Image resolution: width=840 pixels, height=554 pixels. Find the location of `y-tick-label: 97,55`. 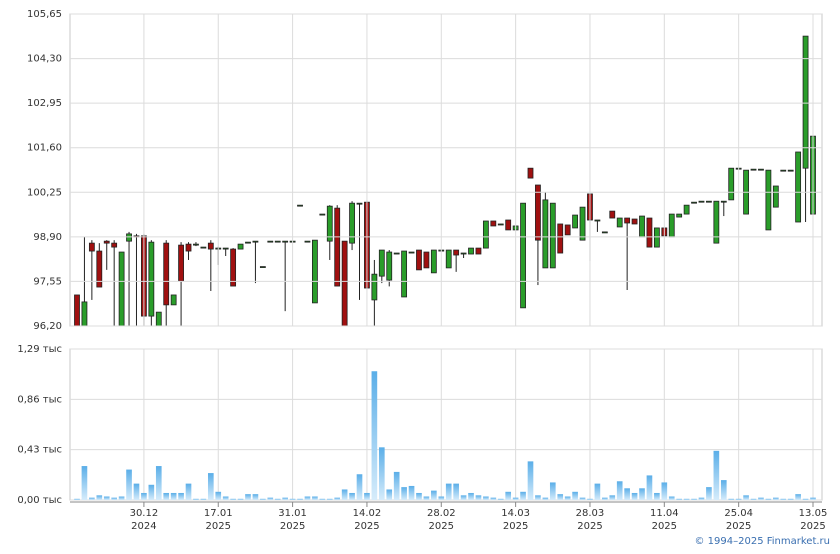

y-tick-label: 97,55 is located at coordinates (47, 281).